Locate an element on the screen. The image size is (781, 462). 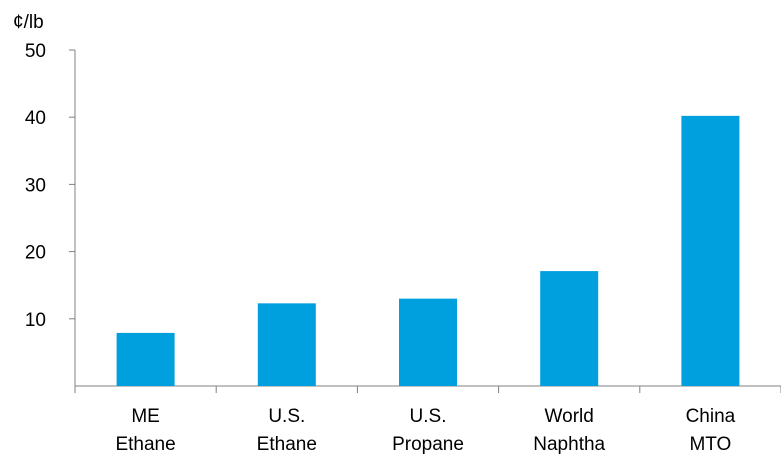
y-tick-label: 50 is located at coordinates (35, 51).